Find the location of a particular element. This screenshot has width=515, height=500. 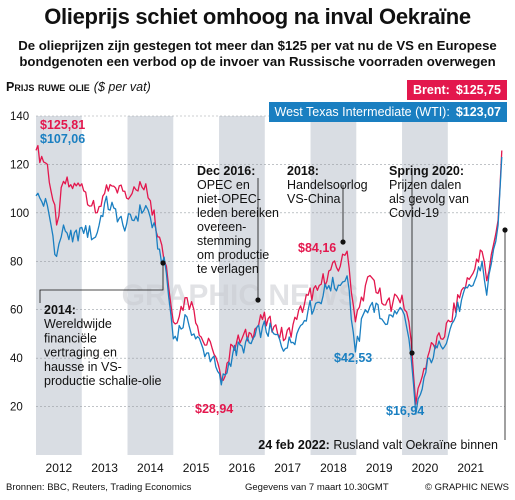

y-tick-label: 40 is located at coordinates (16, 359).